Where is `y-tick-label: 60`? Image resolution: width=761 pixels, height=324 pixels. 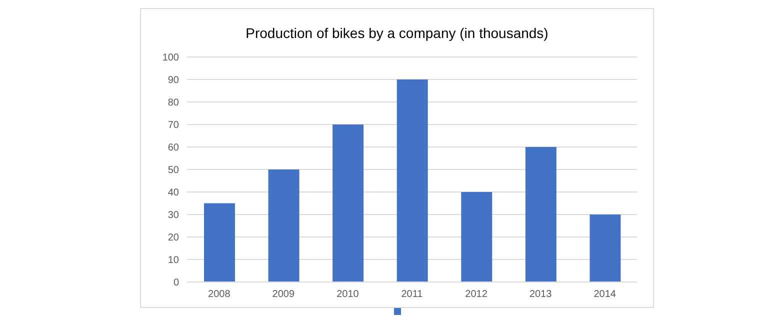
y-tick-label: 60 is located at coordinates (174, 148).